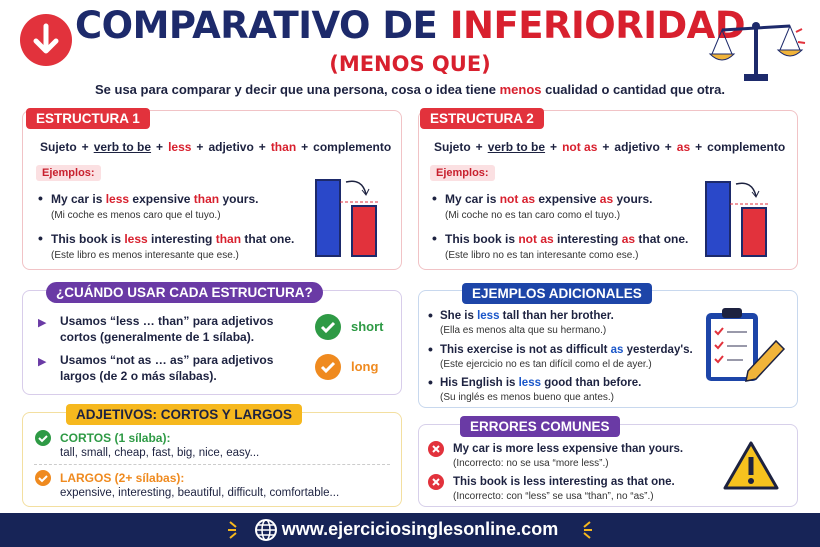 This screenshot has width=820, height=547. I want to click on example: His English is less good than before., so click(540, 383).